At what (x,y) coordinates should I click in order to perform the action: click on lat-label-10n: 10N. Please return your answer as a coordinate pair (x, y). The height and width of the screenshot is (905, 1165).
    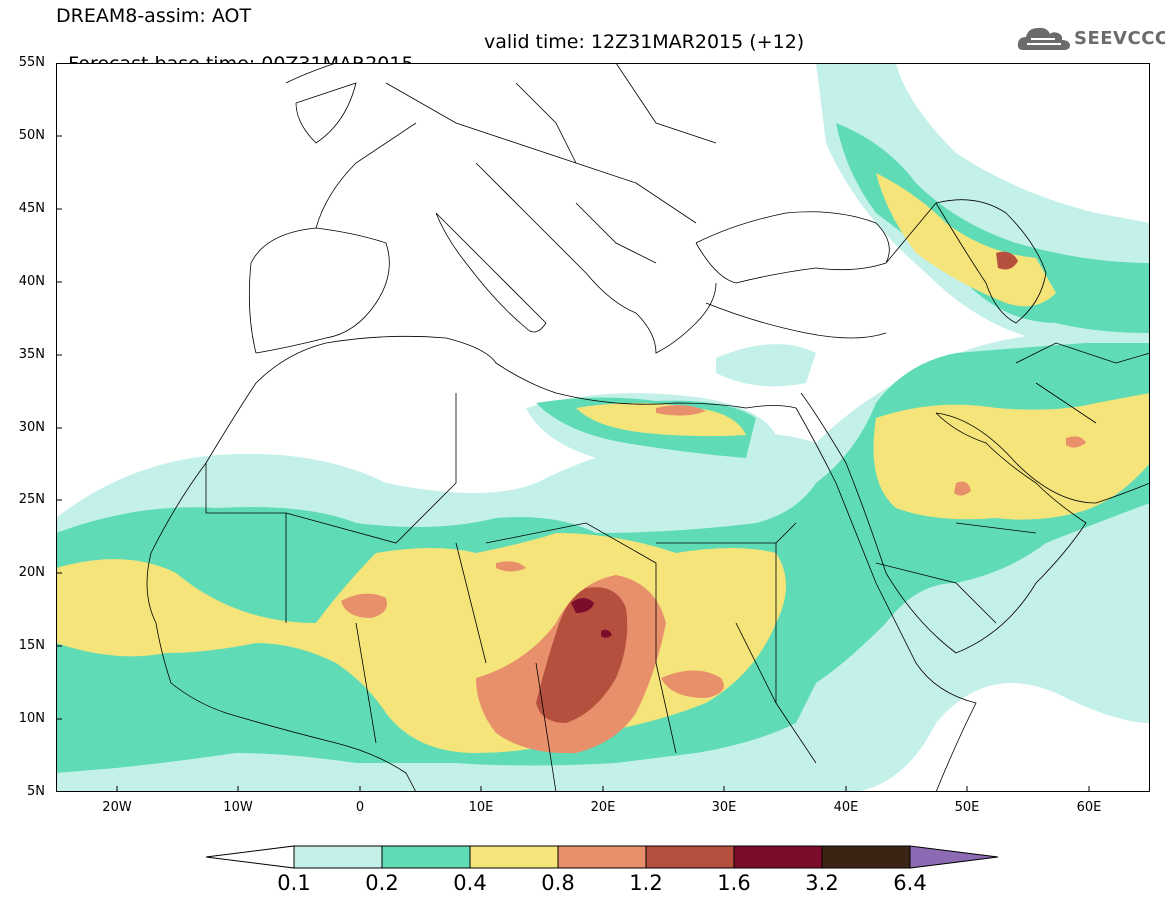
    Looking at the image, I should click on (31, 718).